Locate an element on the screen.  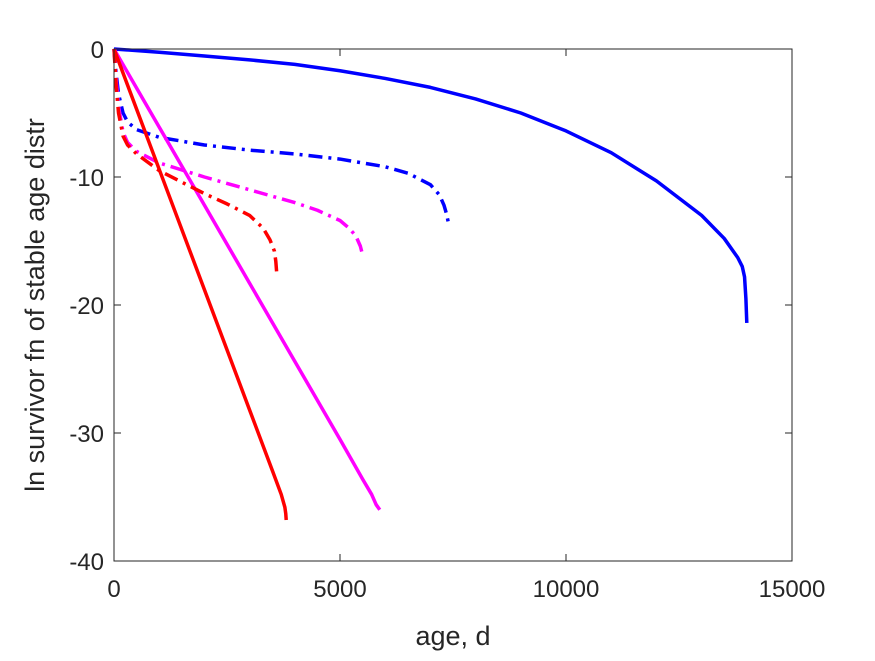
y-axis-label: ln survivor fn of stable age distr is located at coordinates (35, 305).